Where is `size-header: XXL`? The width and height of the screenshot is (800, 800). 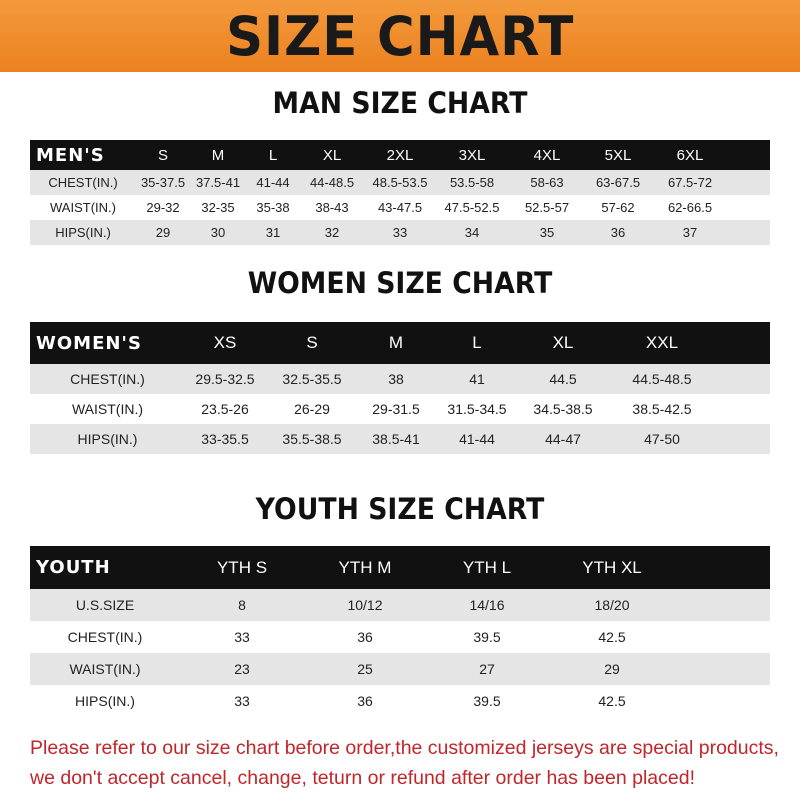
size-header: XXL is located at coordinates (662, 342).